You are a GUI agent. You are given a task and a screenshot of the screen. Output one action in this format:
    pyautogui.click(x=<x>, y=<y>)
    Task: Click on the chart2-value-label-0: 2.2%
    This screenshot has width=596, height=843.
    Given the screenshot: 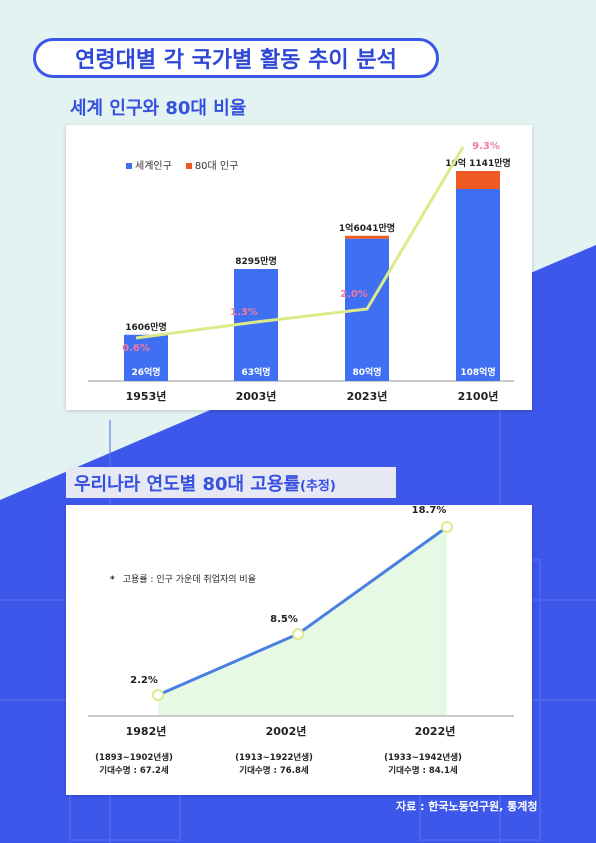 What is the action you would take?
    pyautogui.click(x=144, y=680)
    